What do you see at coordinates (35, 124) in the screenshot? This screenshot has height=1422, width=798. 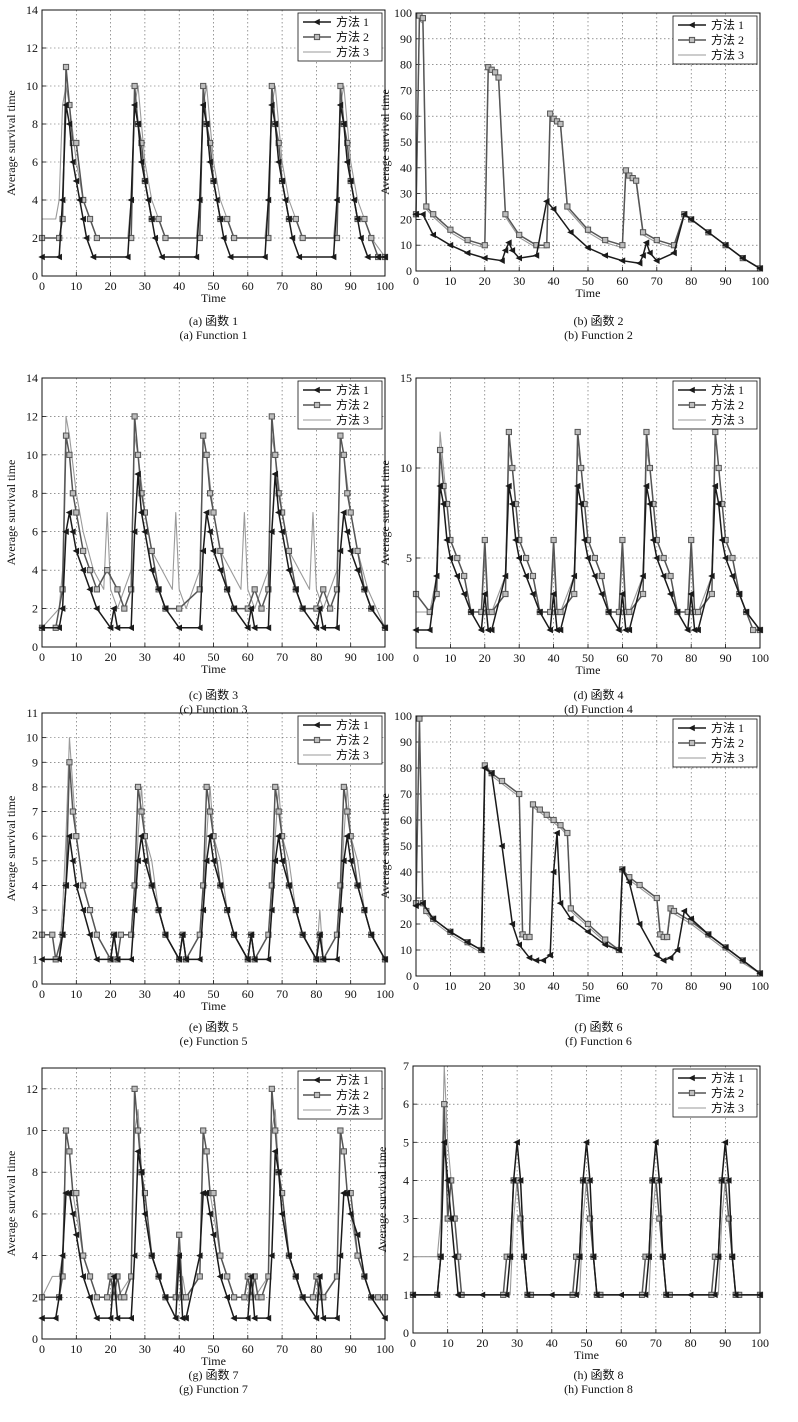 I see `y-tick-label: 8` at bounding box center [35, 124].